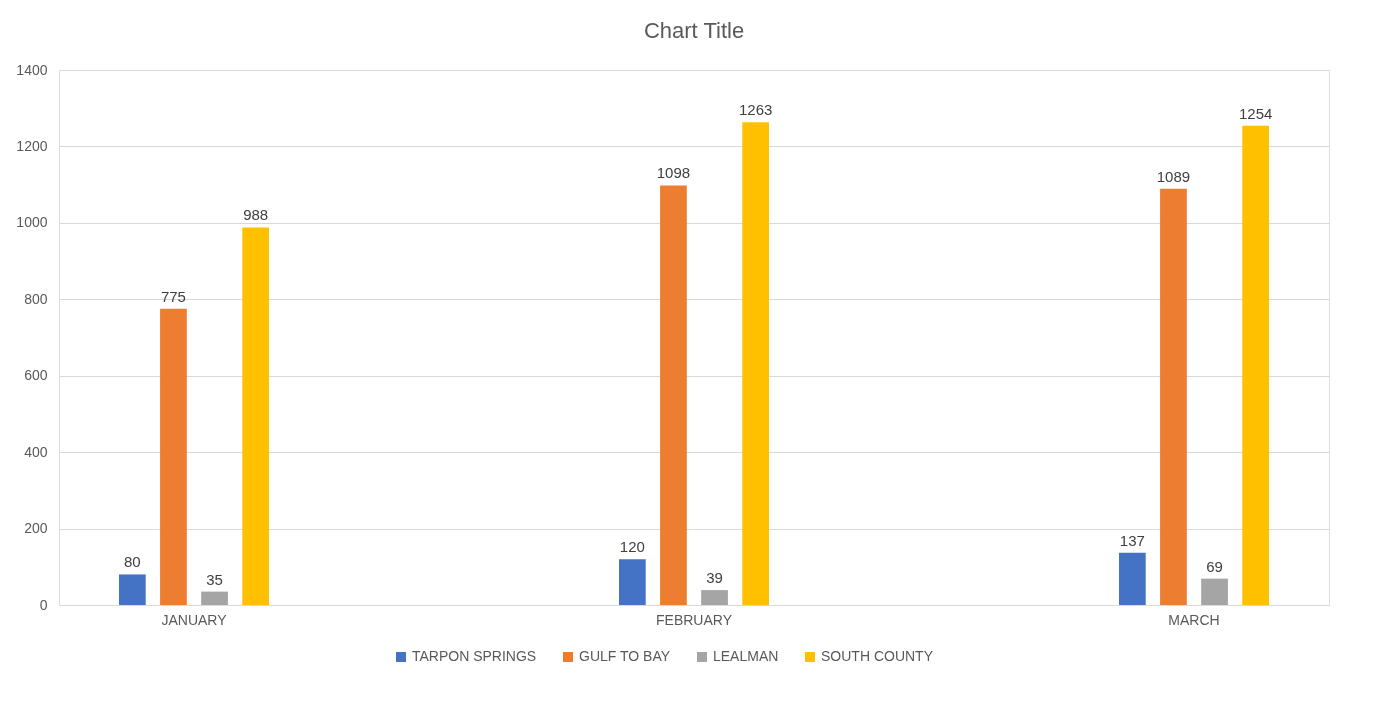  Describe the element at coordinates (1194, 619) in the screenshot. I see `x-tick-label: MARCH` at that location.